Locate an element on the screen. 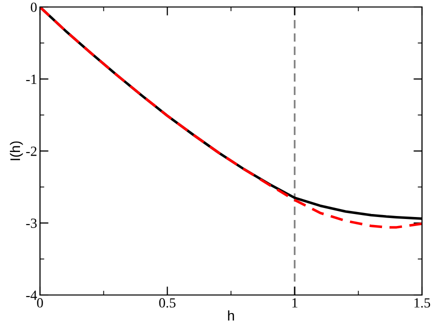 The width and height of the screenshot is (436, 323). x-tick-label: 1 is located at coordinates (295, 303).